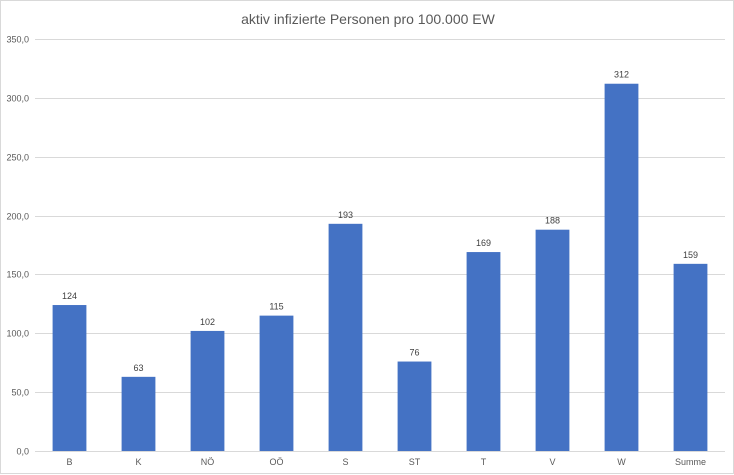 The height and width of the screenshot is (475, 734). What do you see at coordinates (17, 246) in the screenshot?
I see `y-axis-ticks: 0,0 50,0 100,0 150,0 200,0 250,0 300,0 350,0` at bounding box center [17, 246].